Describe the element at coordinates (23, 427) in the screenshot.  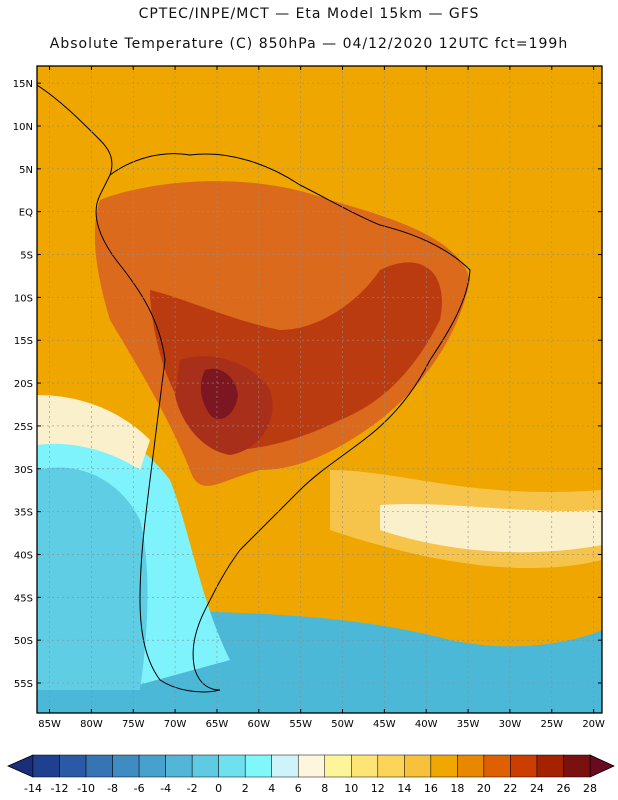
I see `lat-label: 25S` at that location.